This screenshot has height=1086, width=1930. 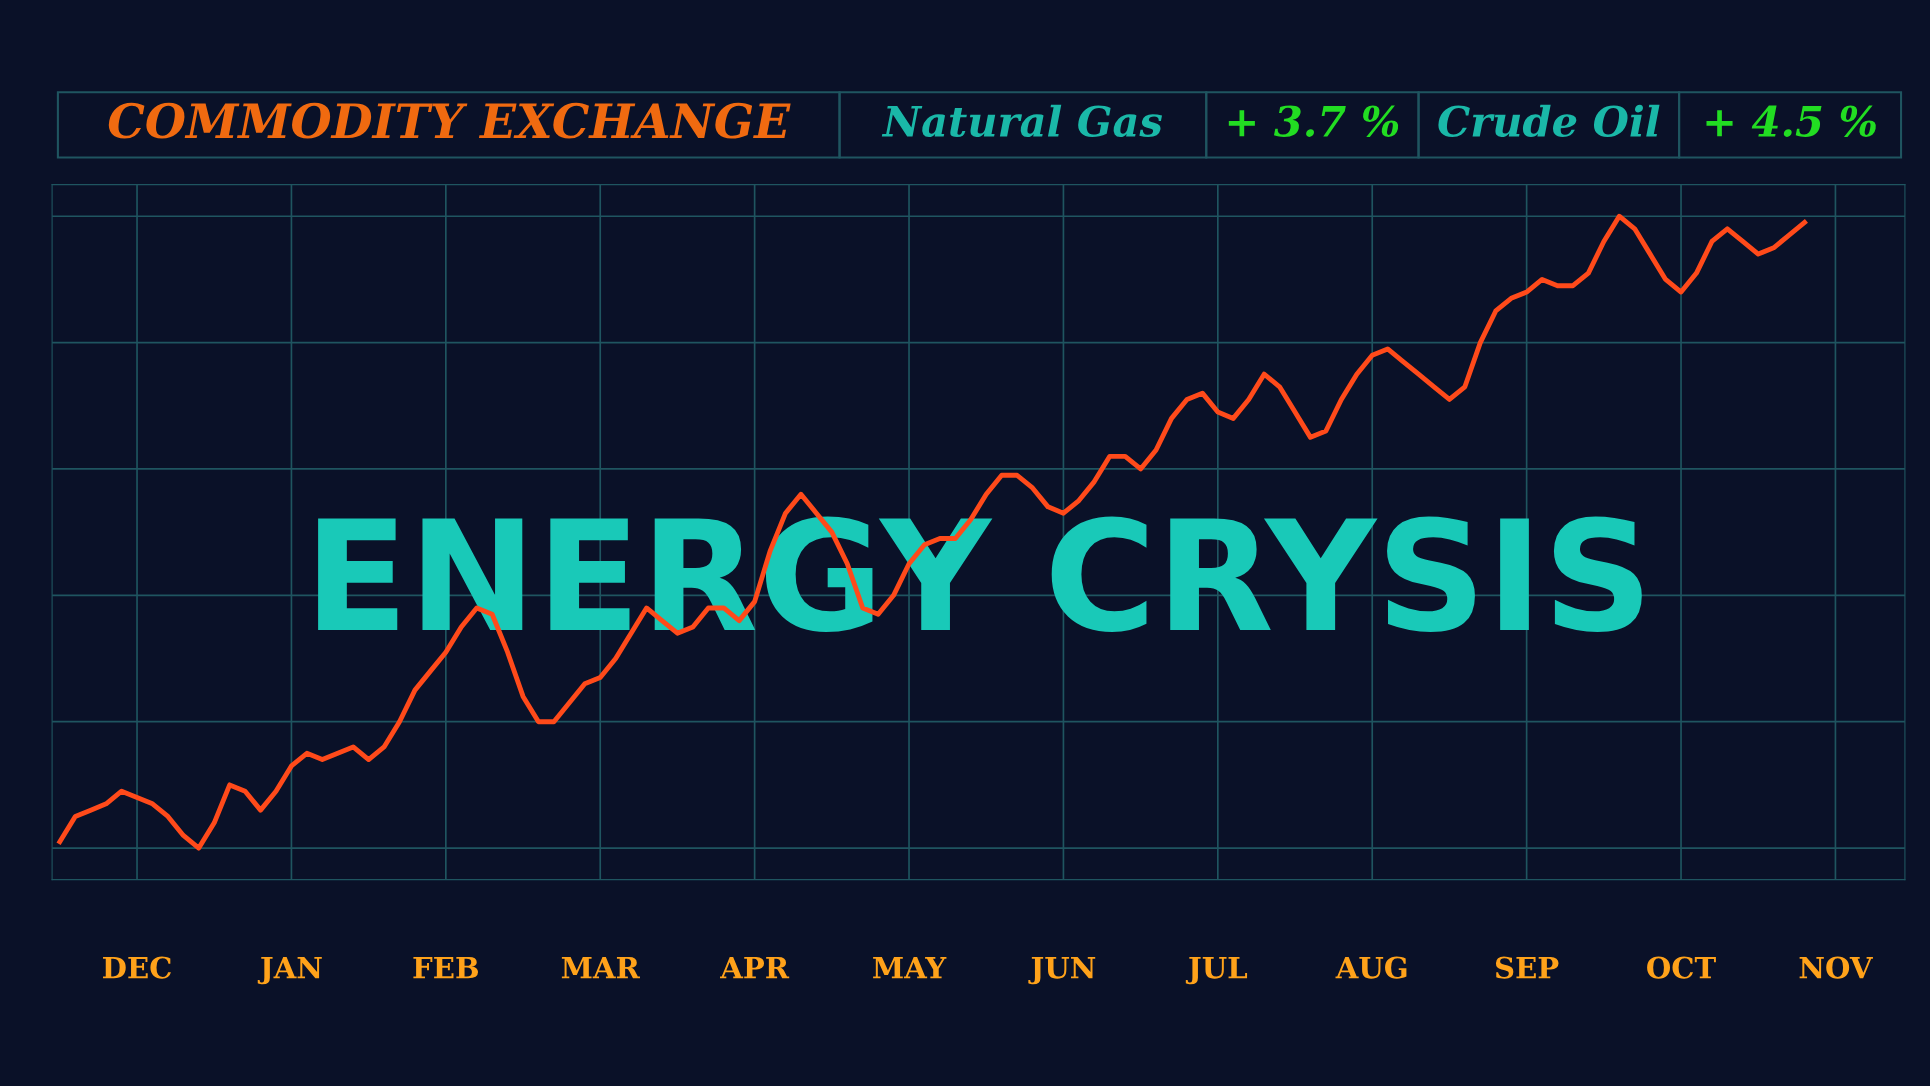 What do you see at coordinates (289, 970) in the screenshot?
I see `x-tick-label: JAN` at bounding box center [289, 970].